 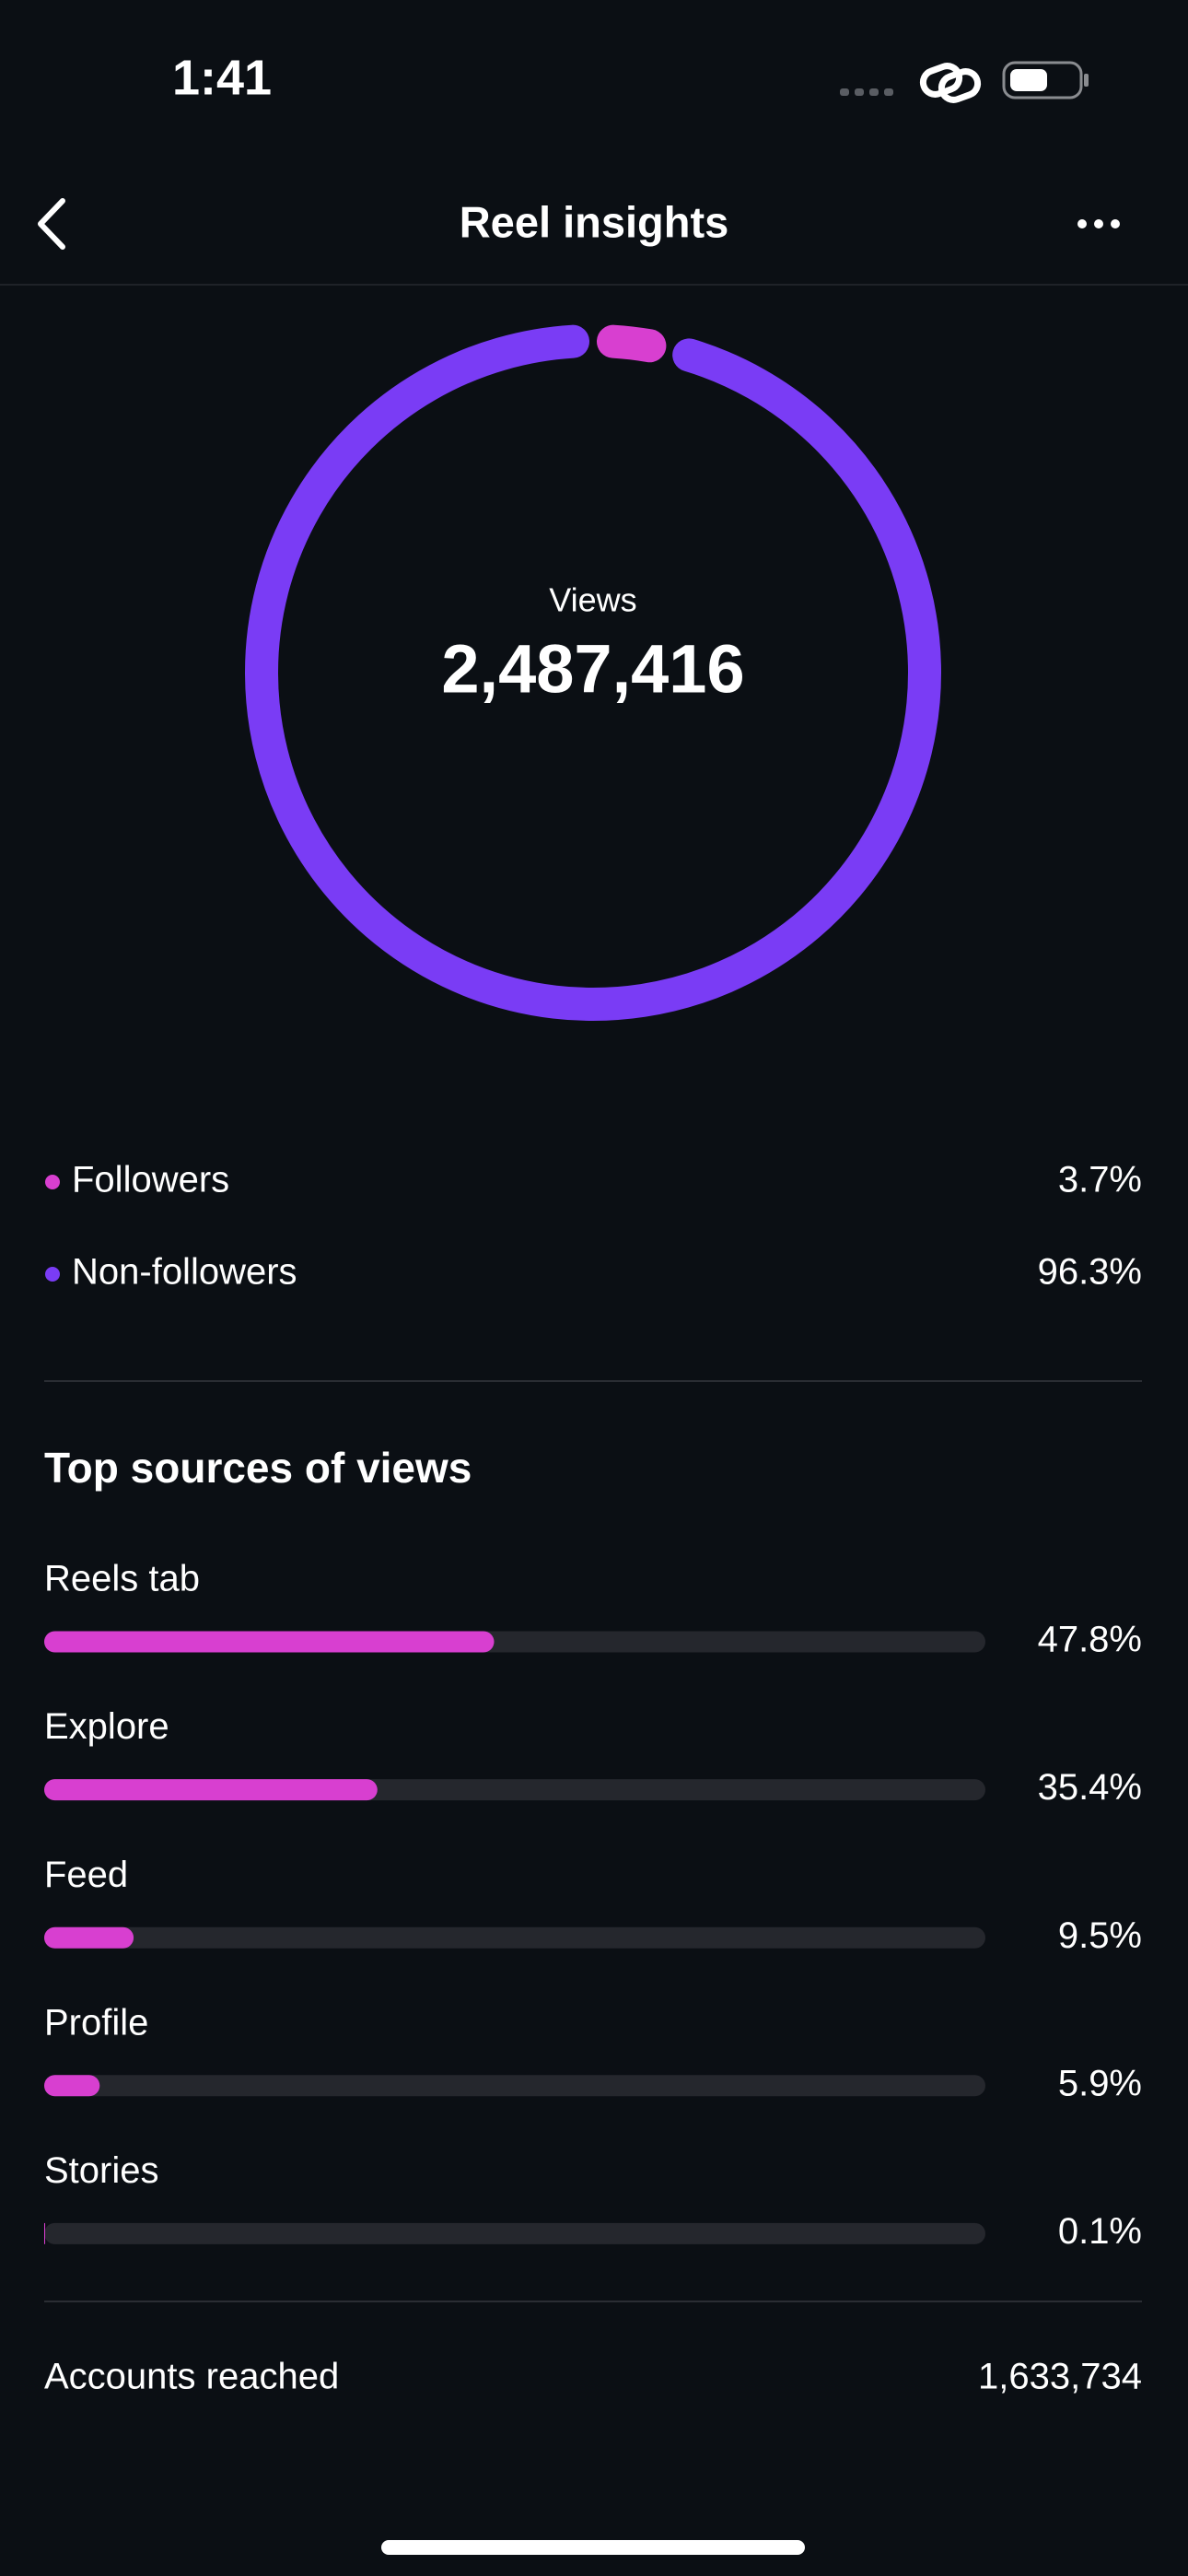 I want to click on footer-label: Accounts reached, so click(x=191, y=2377).